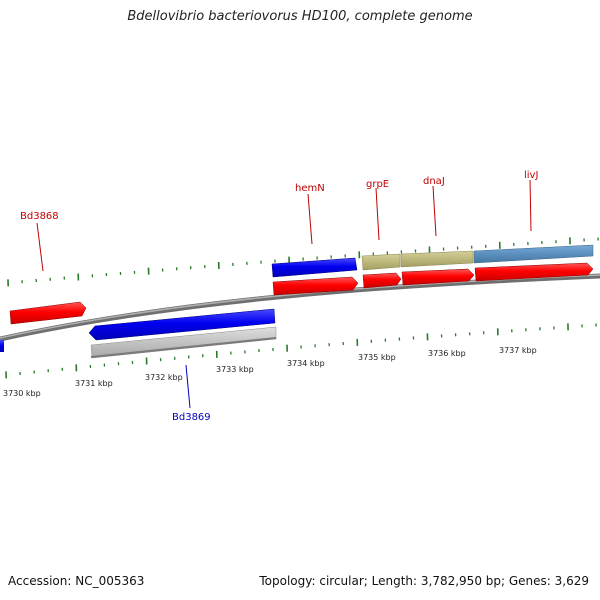 The height and width of the screenshot is (600, 600). I want to click on feature-Bd3869, so click(182, 324).